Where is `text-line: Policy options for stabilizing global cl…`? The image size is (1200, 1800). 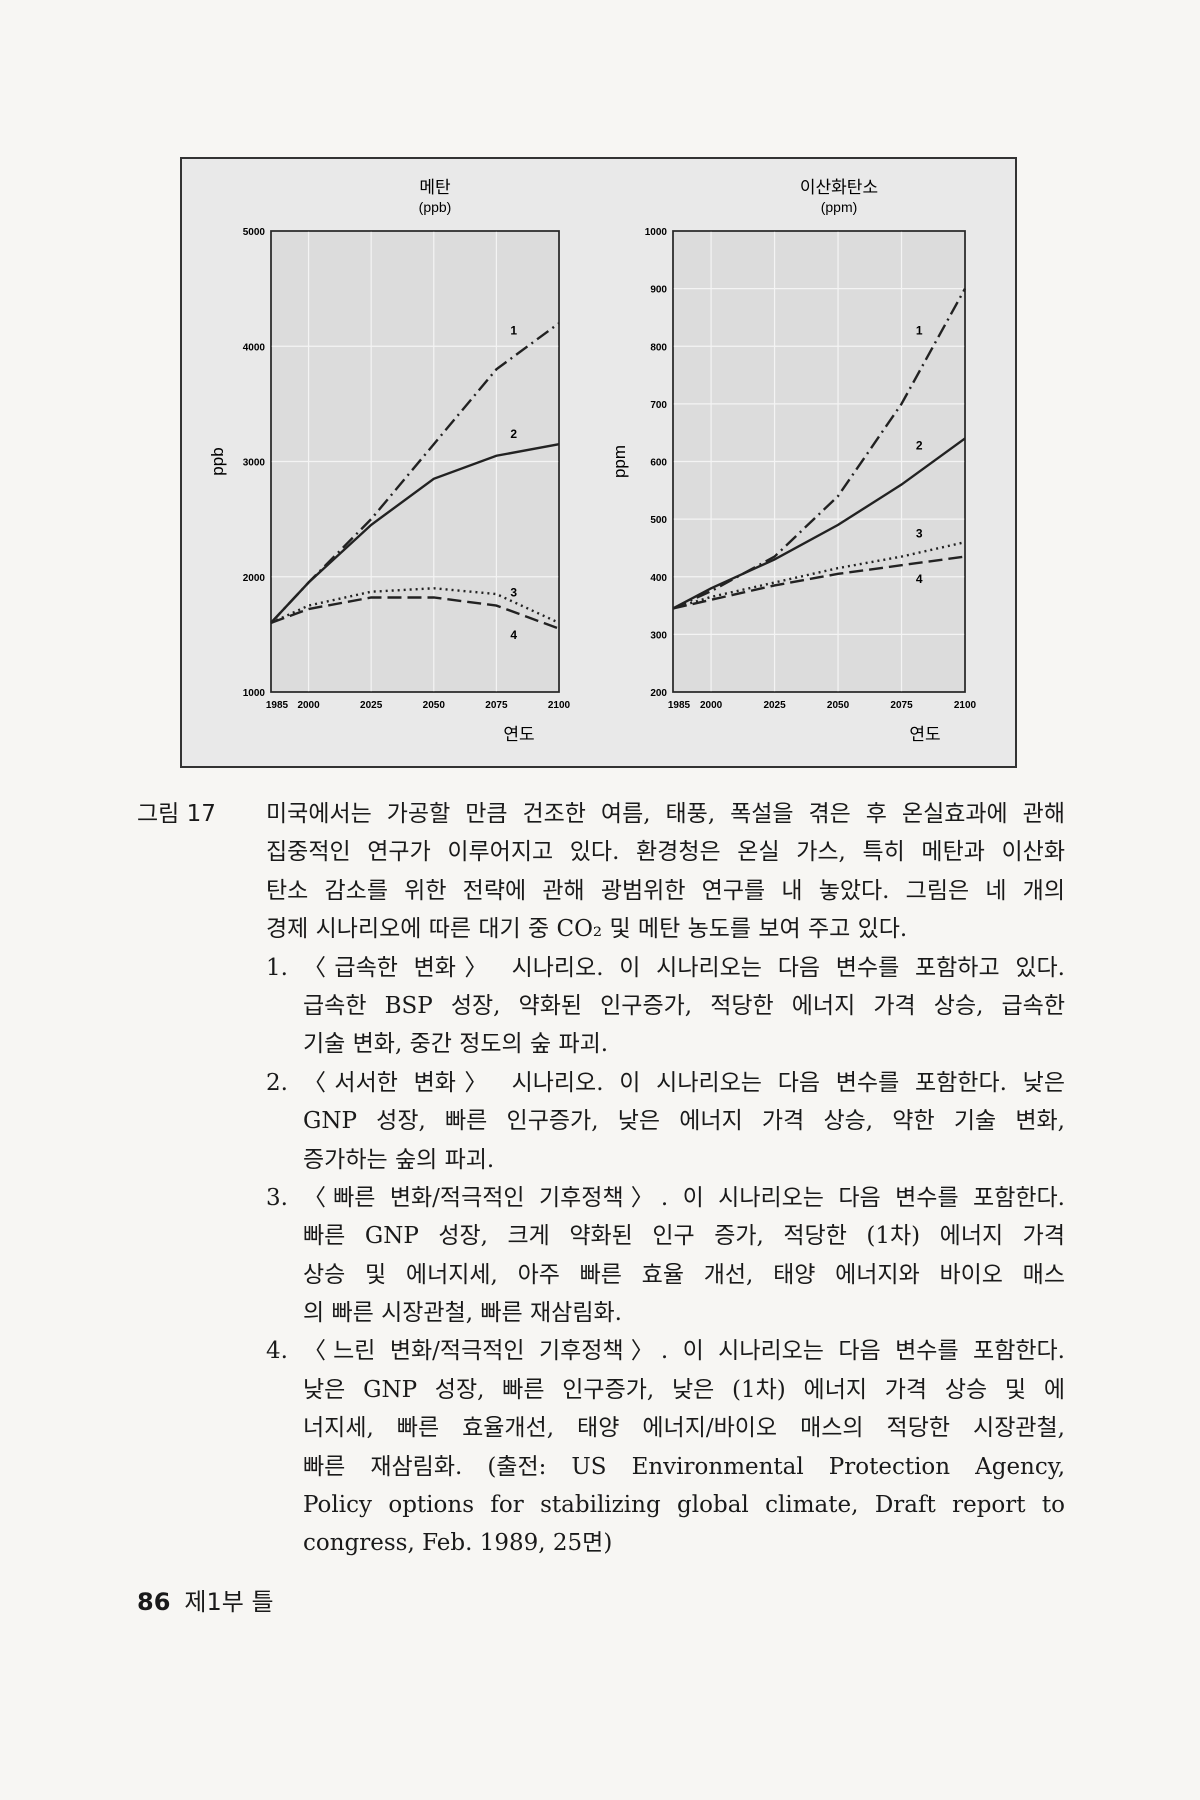
text-line: Policy options for stabilizing global cl… is located at coordinates (684, 1505).